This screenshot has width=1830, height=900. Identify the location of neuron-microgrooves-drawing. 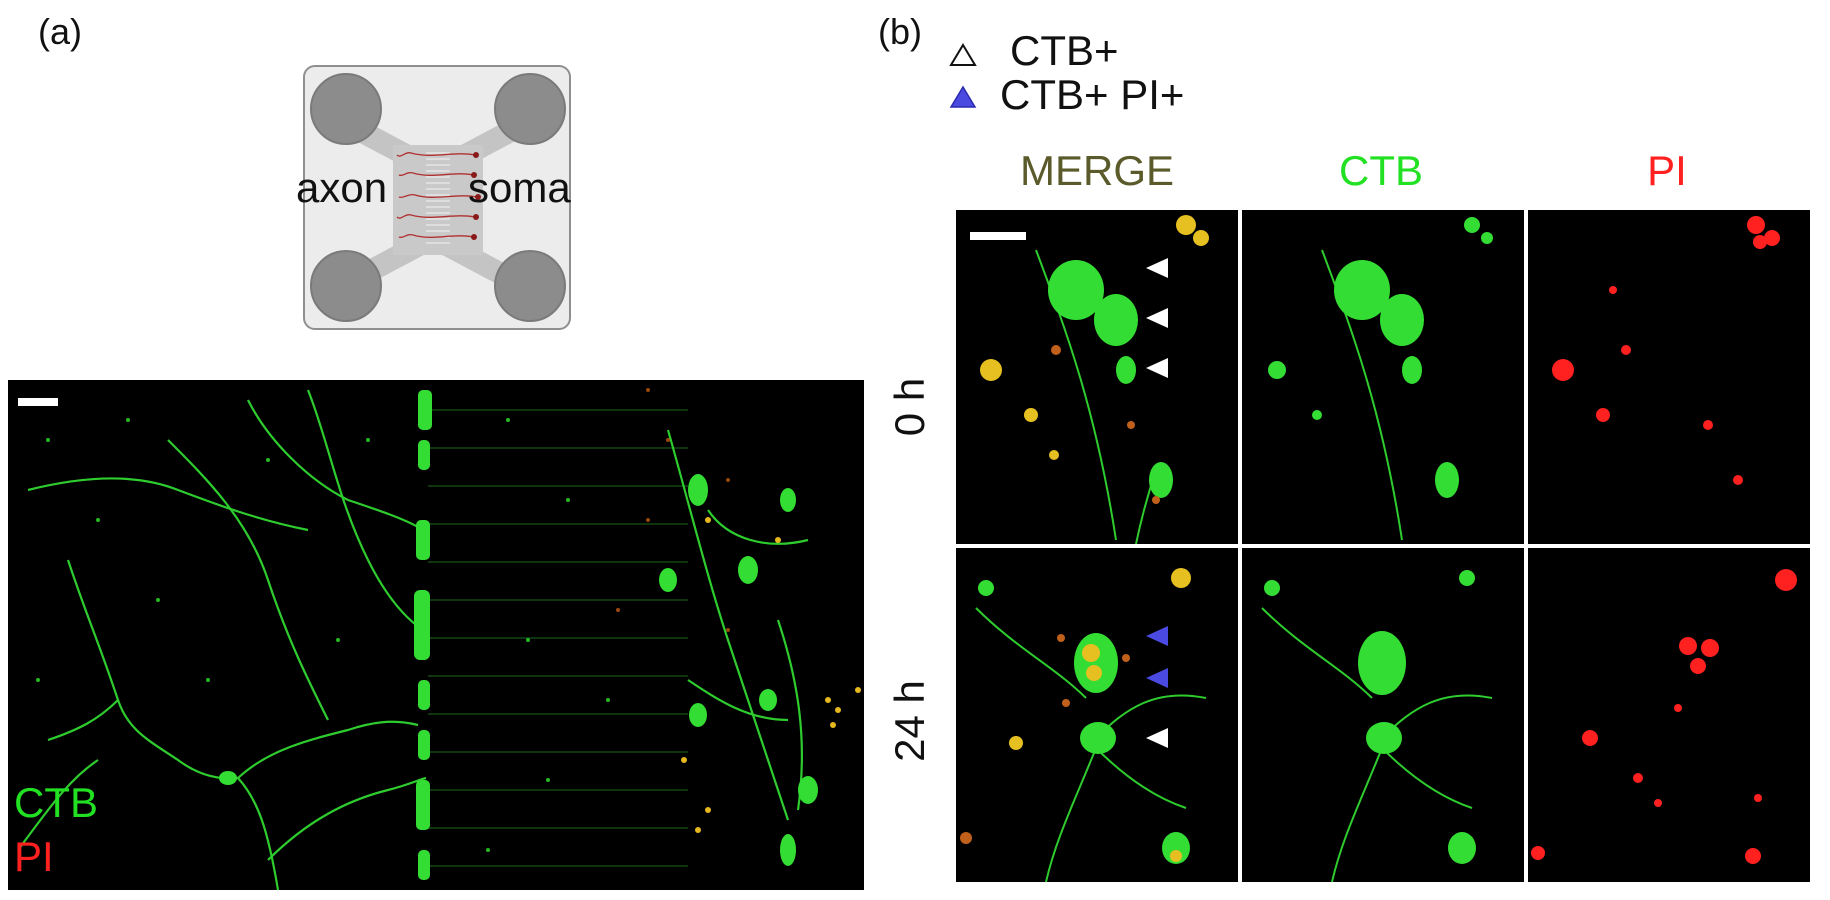
(438, 198).